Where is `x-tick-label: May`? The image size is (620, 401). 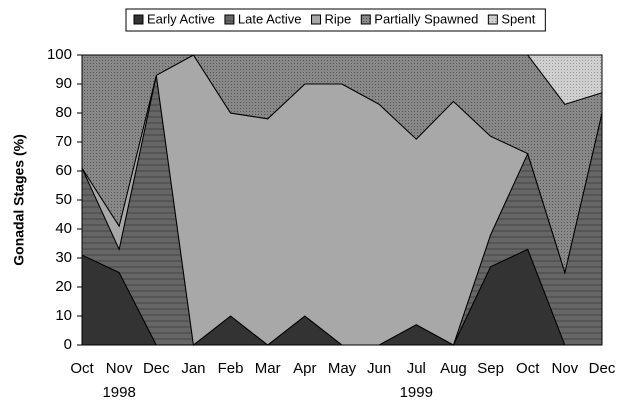
x-tick-label: May is located at coordinates (342, 368).